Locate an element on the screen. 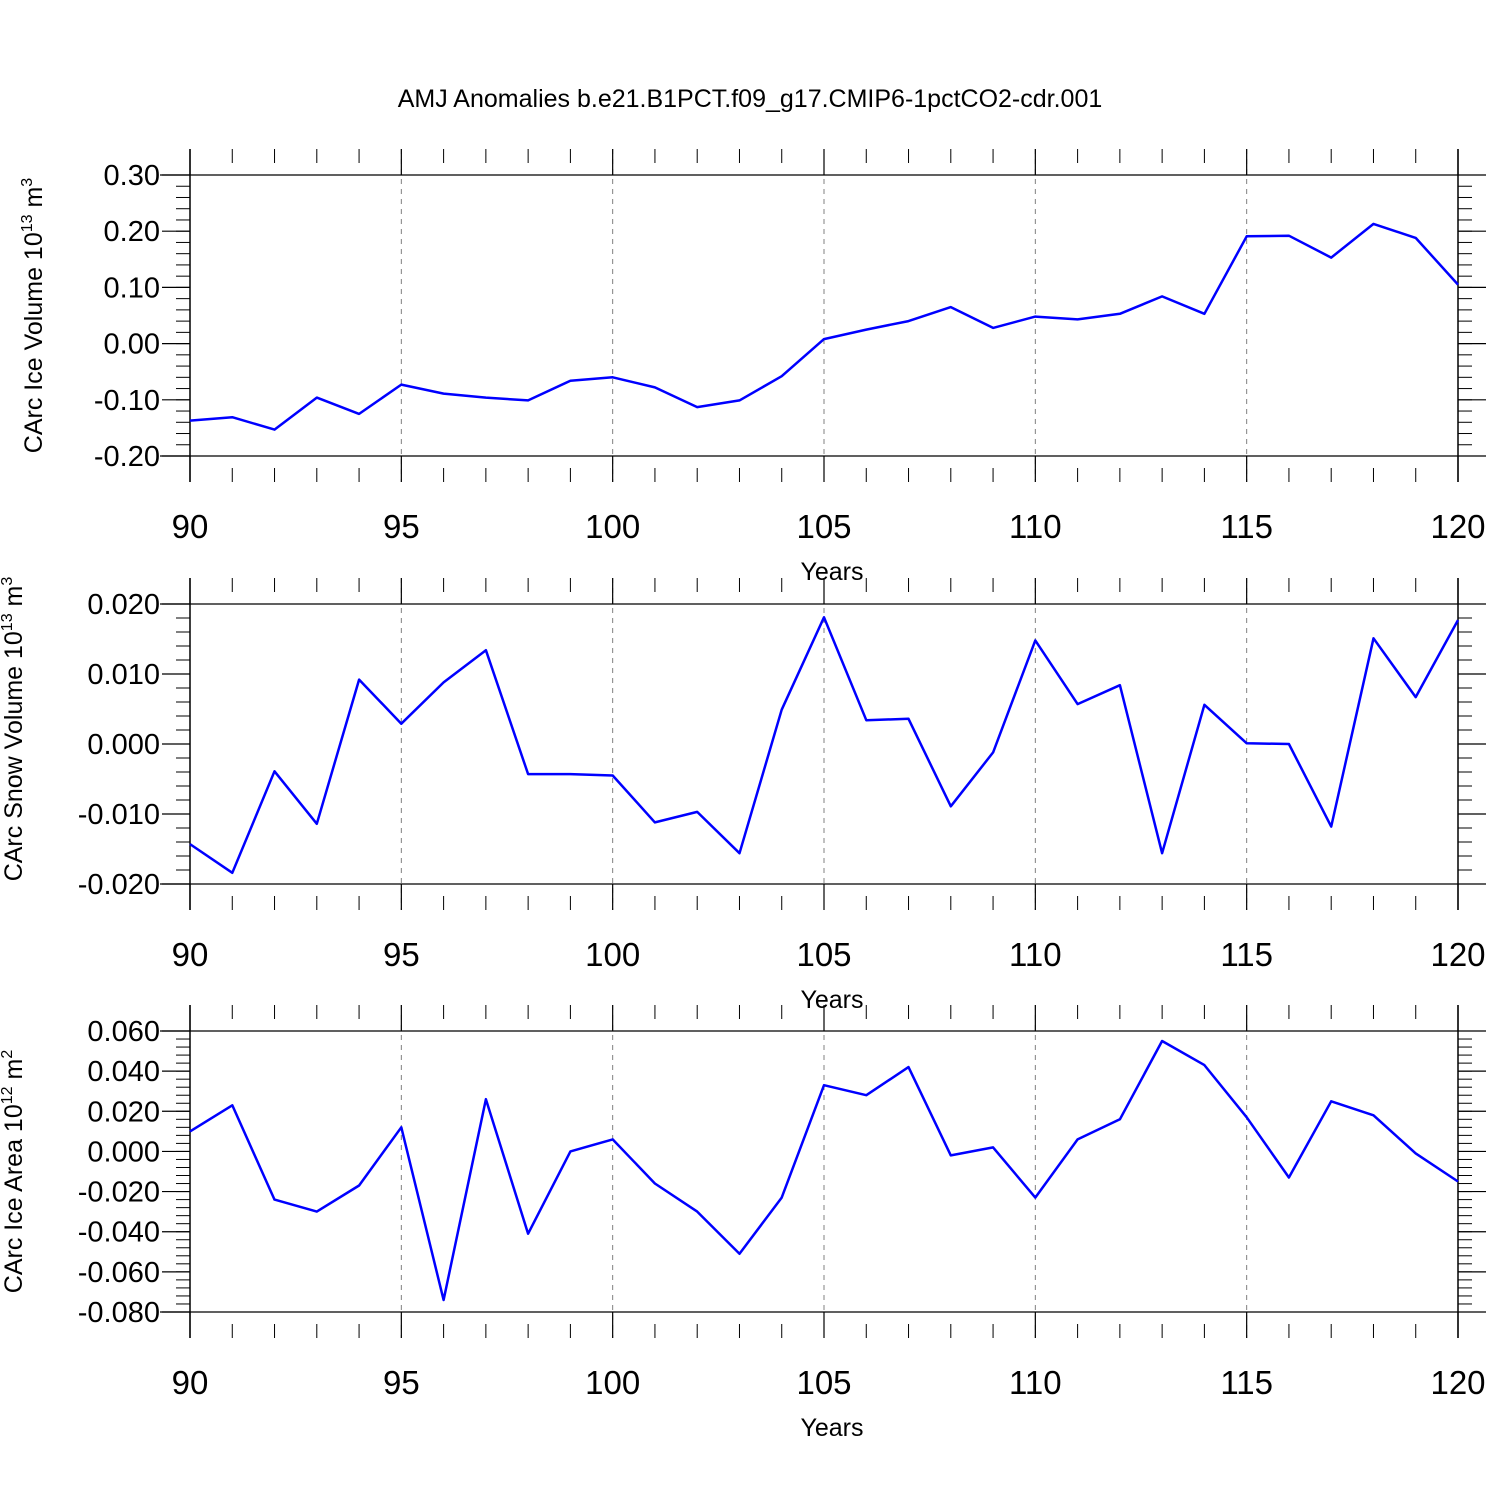  y-axis-label-text: CArc Ice Area 10 is located at coordinates (14, 1198).